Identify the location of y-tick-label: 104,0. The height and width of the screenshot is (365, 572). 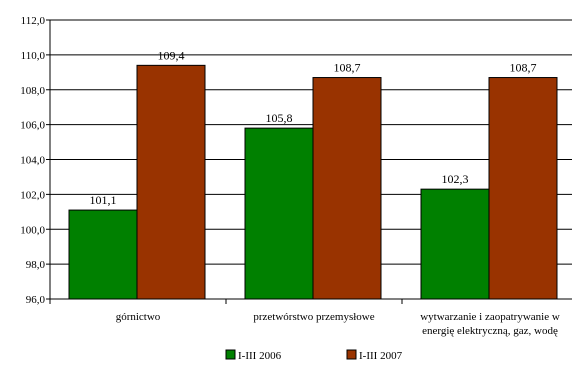
(32, 161).